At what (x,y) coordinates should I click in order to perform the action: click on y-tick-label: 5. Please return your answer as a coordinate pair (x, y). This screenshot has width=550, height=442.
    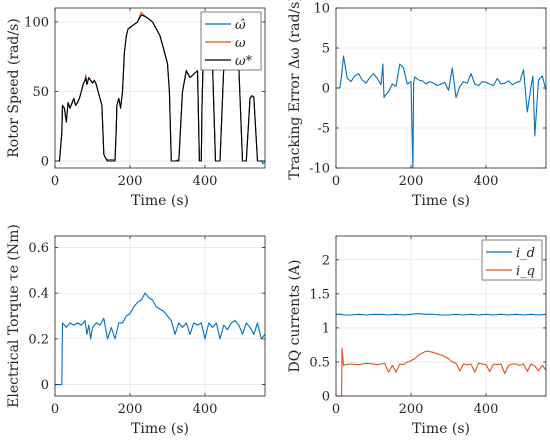
    Looking at the image, I should click on (326, 49).